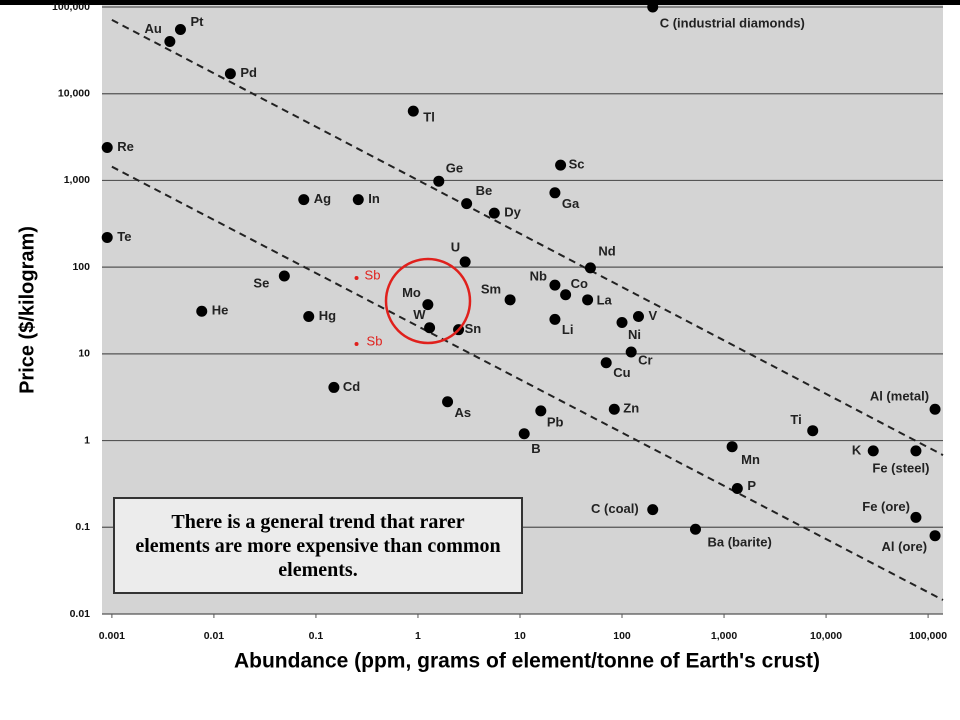  I want to click on point-label: Zn, so click(631, 408).